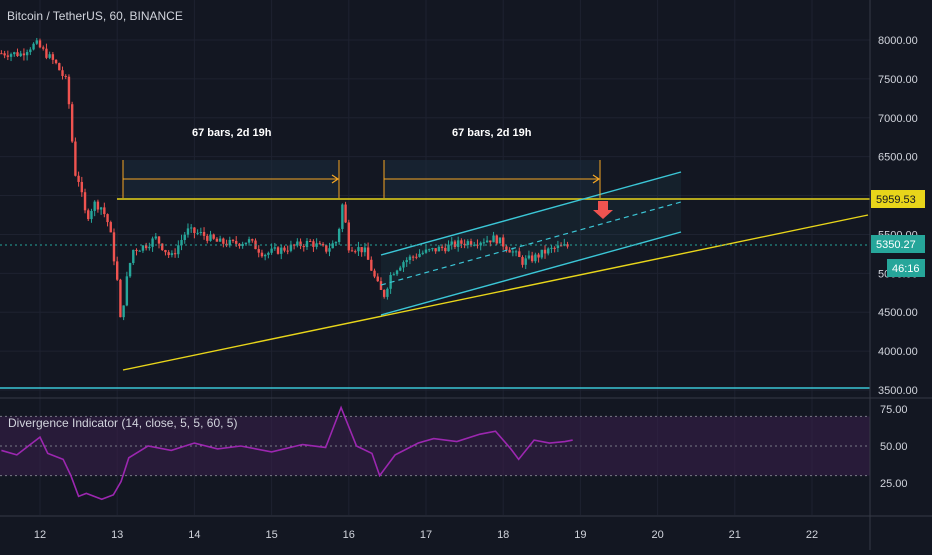 The image size is (932, 555). What do you see at coordinates (531, 273) in the screenshot?
I see `channel-lower` at bounding box center [531, 273].